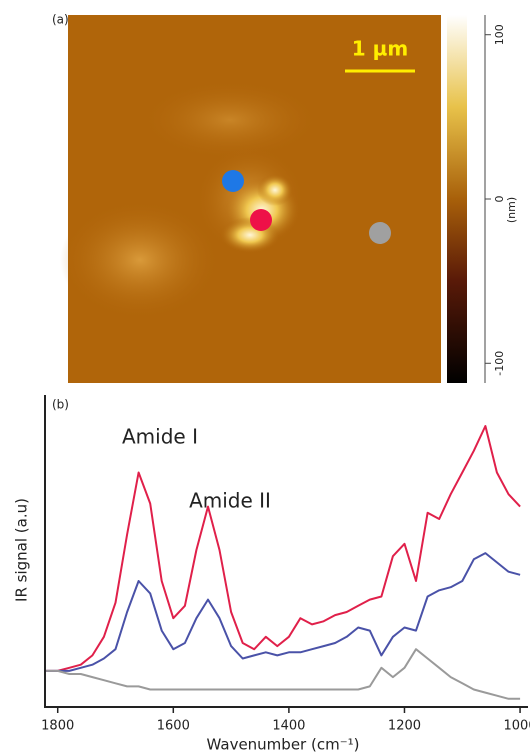 The height and width of the screenshot is (755, 530). What do you see at coordinates (230, 501) in the screenshot?
I see `annotation: Amide II` at bounding box center [230, 501].